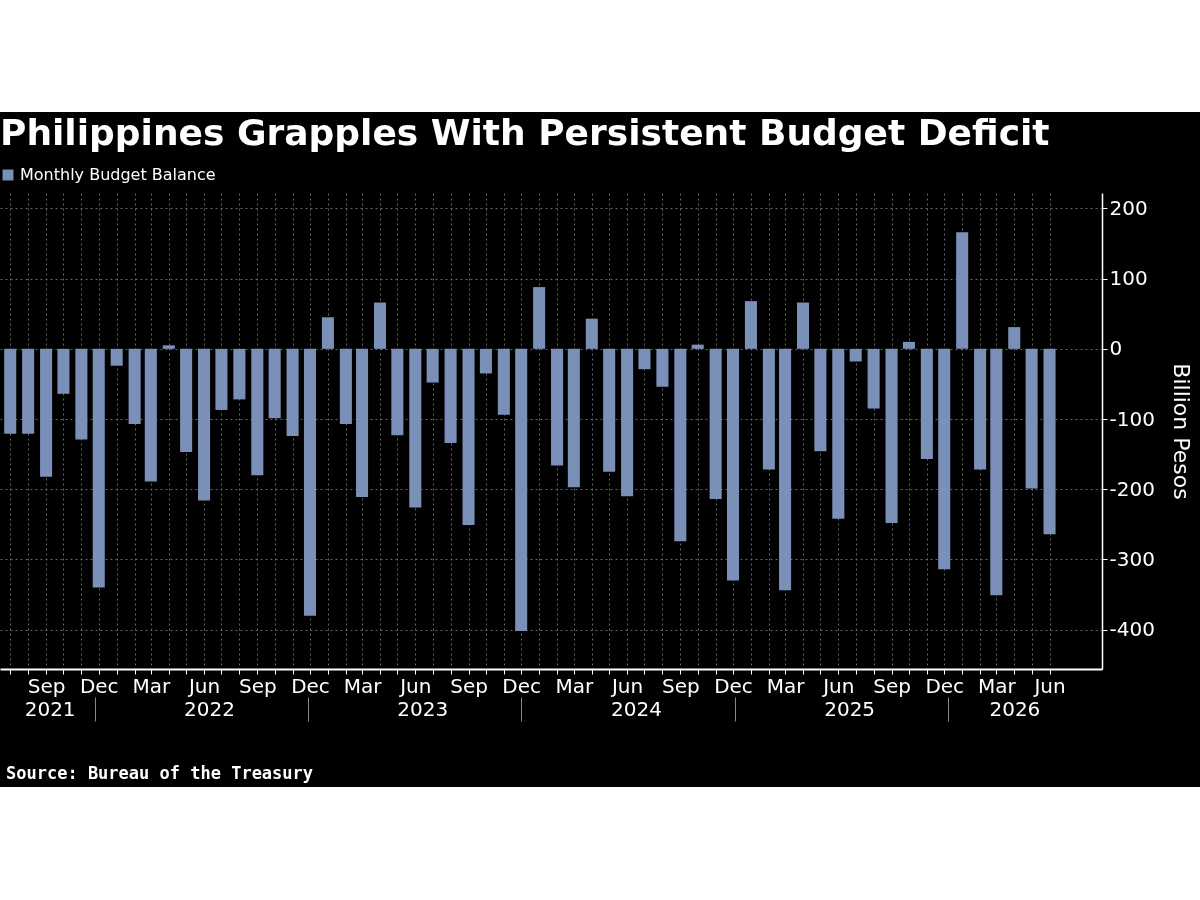 This screenshot has width=1200, height=900. I want to click on x2-tick-label: 2021, so click(50, 708).